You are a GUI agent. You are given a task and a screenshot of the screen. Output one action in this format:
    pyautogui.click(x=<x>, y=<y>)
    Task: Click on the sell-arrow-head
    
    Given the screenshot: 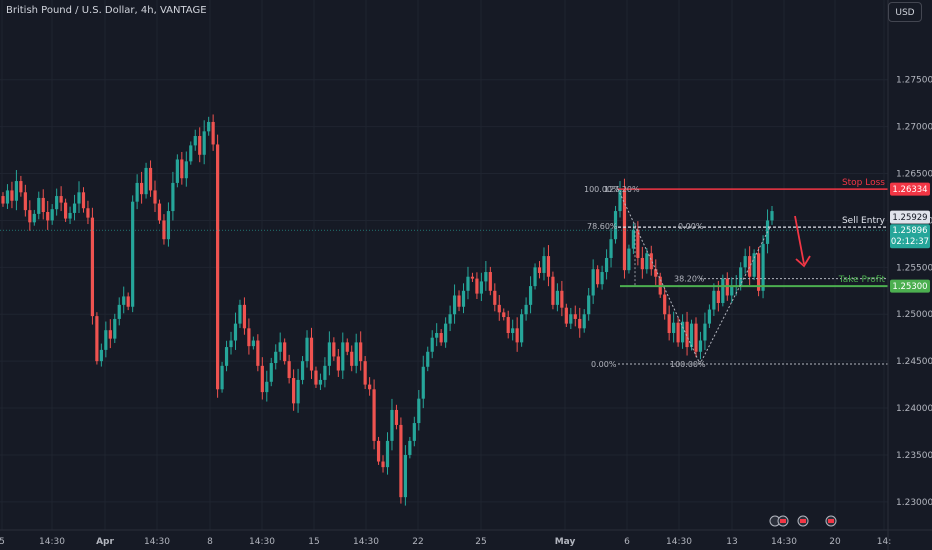 What is the action you would take?
    pyautogui.click(x=803, y=261)
    